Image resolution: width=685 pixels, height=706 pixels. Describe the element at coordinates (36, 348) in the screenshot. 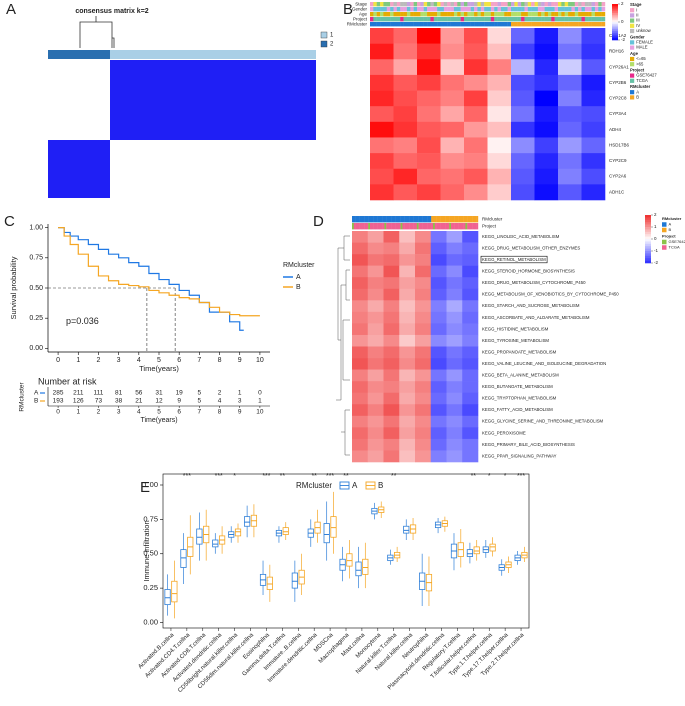

I see `y-tick-label: 0.00` at that location.